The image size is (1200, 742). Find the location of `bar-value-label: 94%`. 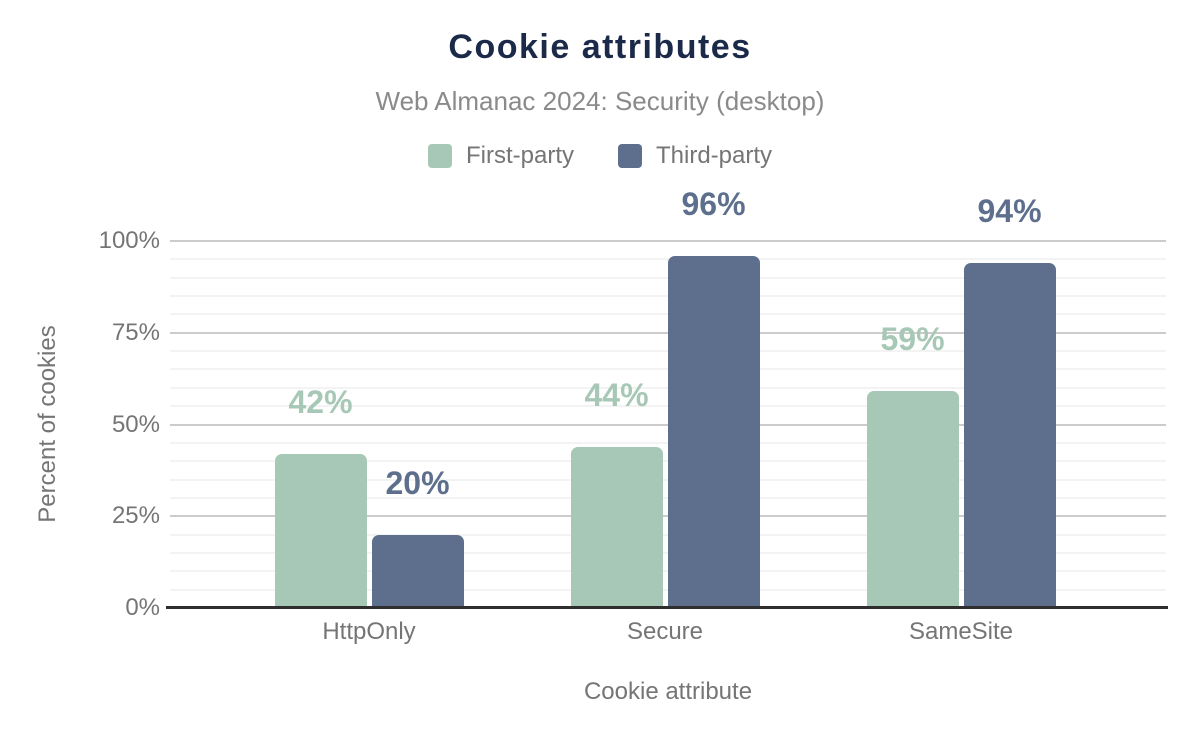

bar-value-label: 94% is located at coordinates (1009, 211).